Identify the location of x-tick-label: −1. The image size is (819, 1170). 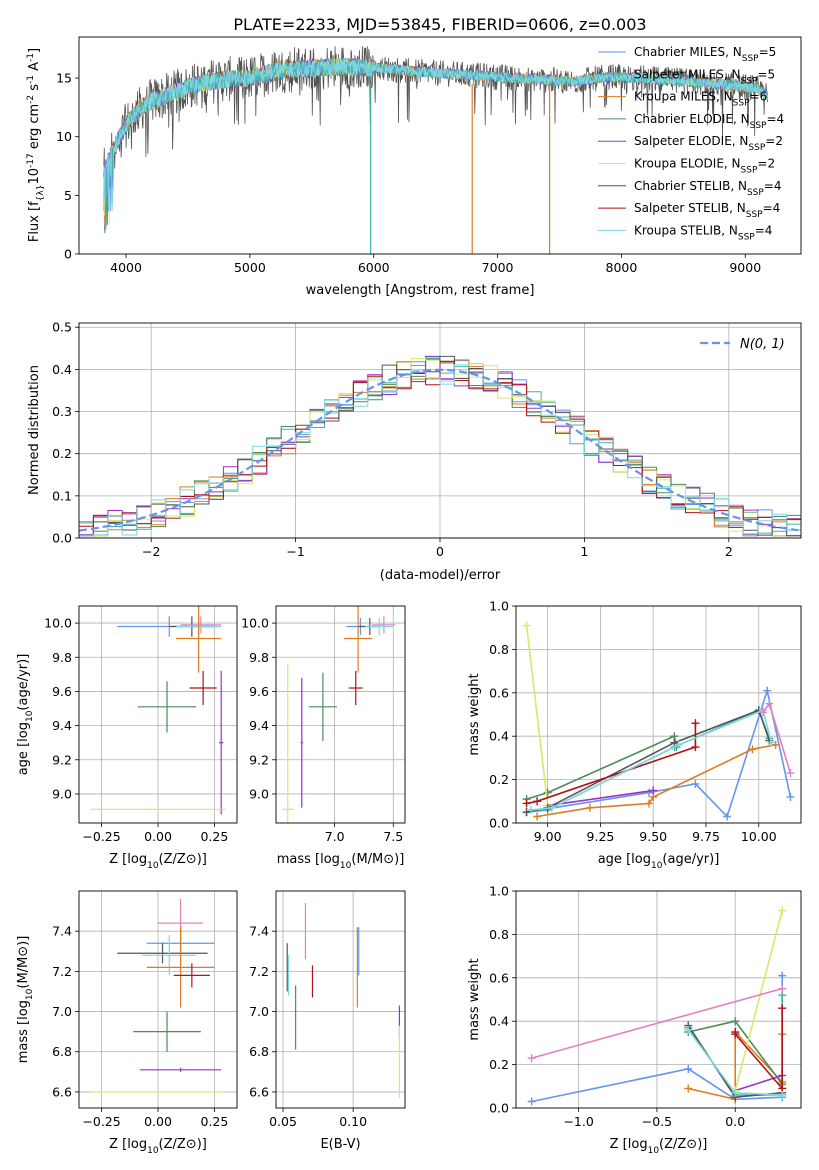
(295, 551).